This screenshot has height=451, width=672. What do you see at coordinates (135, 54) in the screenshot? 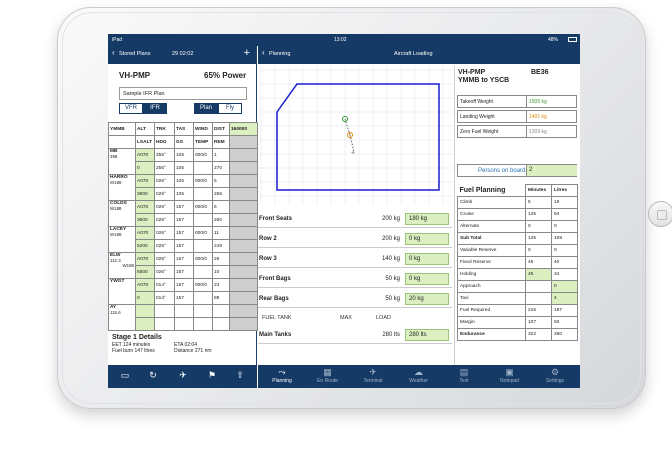
I see `back-stored-plans-button: Stored Plans` at bounding box center [135, 54].